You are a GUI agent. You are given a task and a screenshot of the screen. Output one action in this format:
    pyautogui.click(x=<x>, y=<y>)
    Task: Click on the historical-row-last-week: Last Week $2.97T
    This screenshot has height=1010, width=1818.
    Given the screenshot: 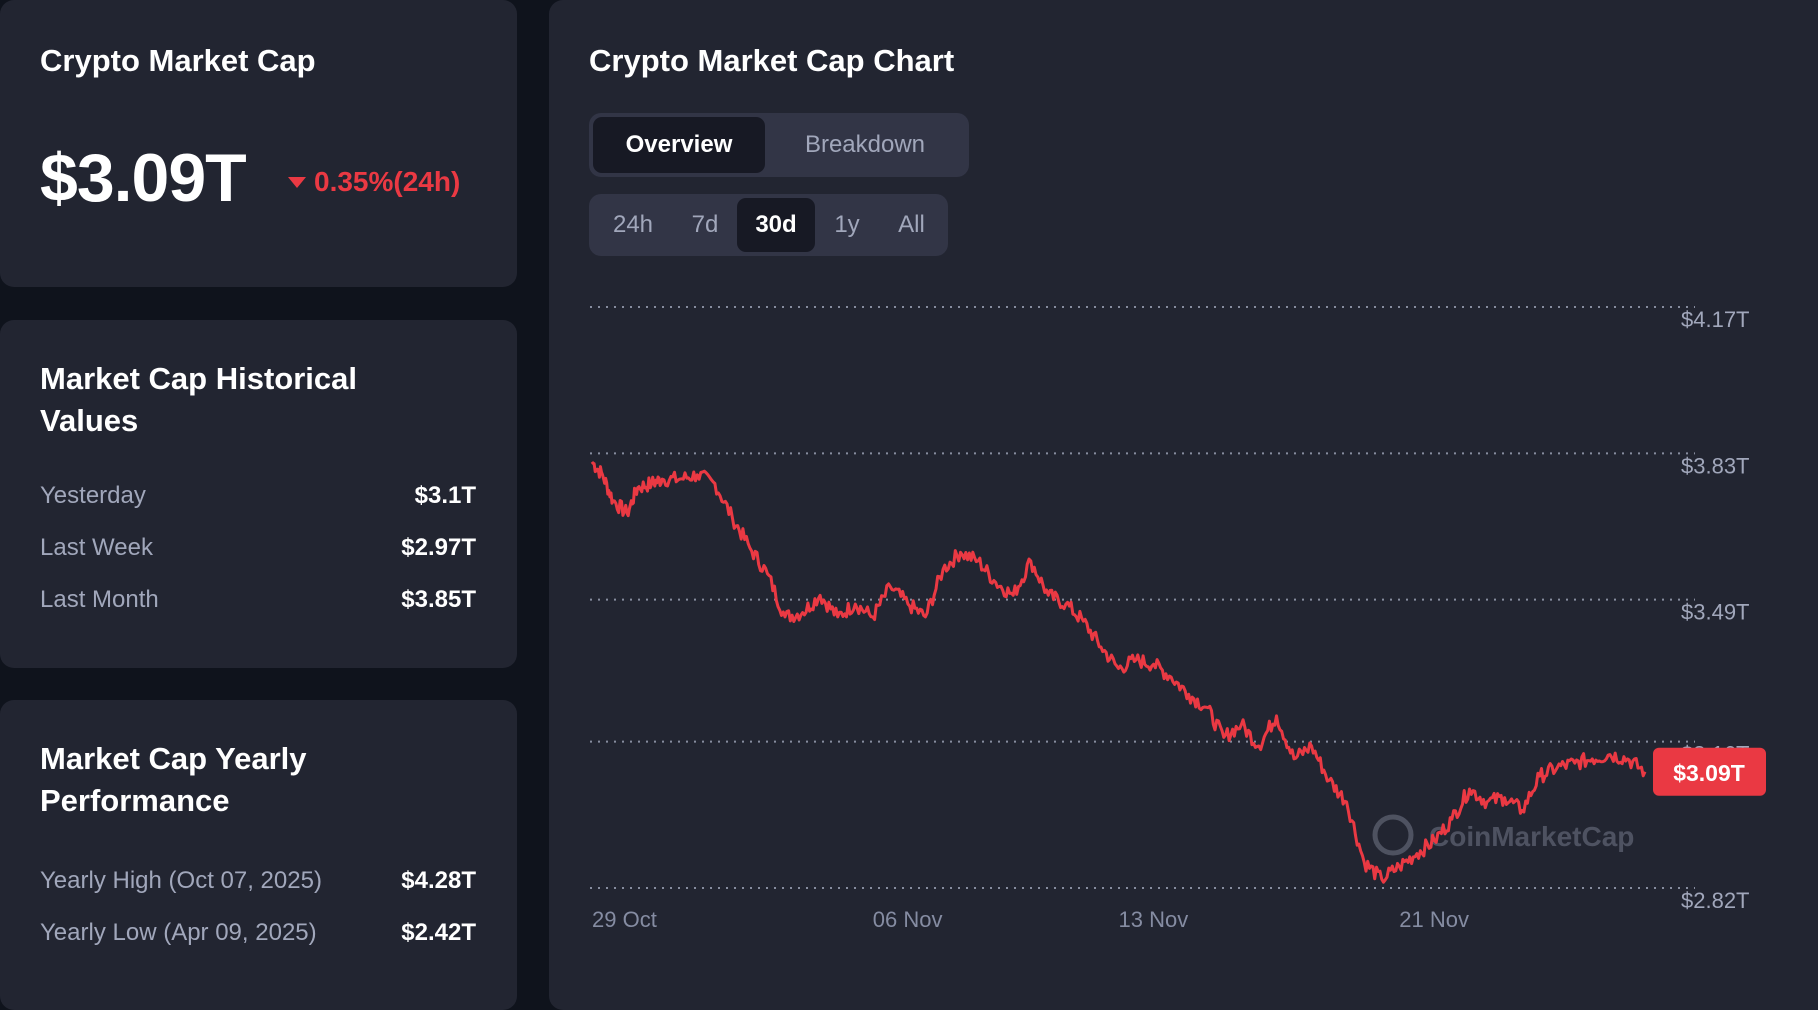 What is the action you would take?
    pyautogui.click(x=258, y=548)
    